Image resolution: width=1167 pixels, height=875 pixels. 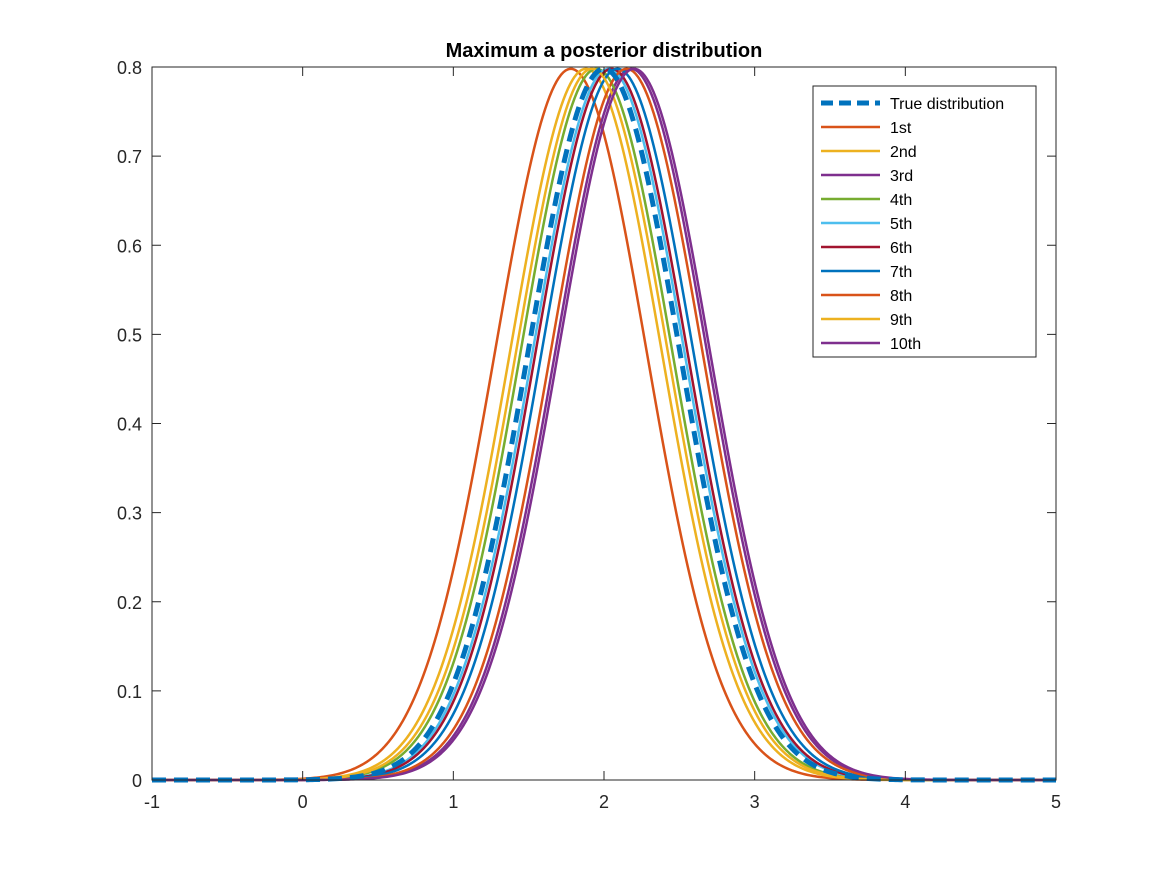 What do you see at coordinates (129, 157) in the screenshot?
I see `y-tick-label: 0.7` at bounding box center [129, 157].